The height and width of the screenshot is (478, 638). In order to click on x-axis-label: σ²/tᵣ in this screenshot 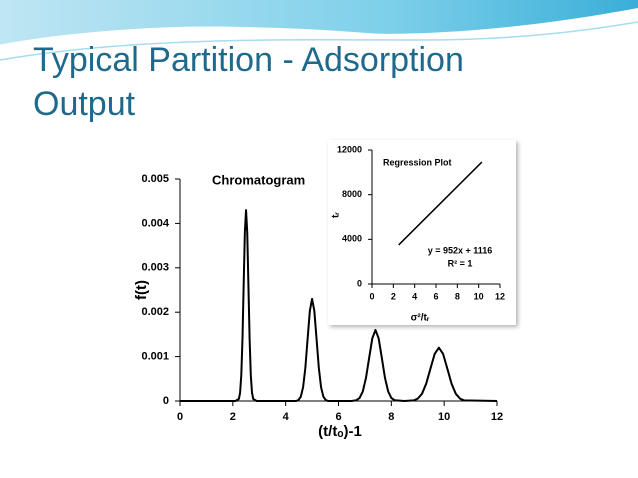, I will do `click(420, 318)`.